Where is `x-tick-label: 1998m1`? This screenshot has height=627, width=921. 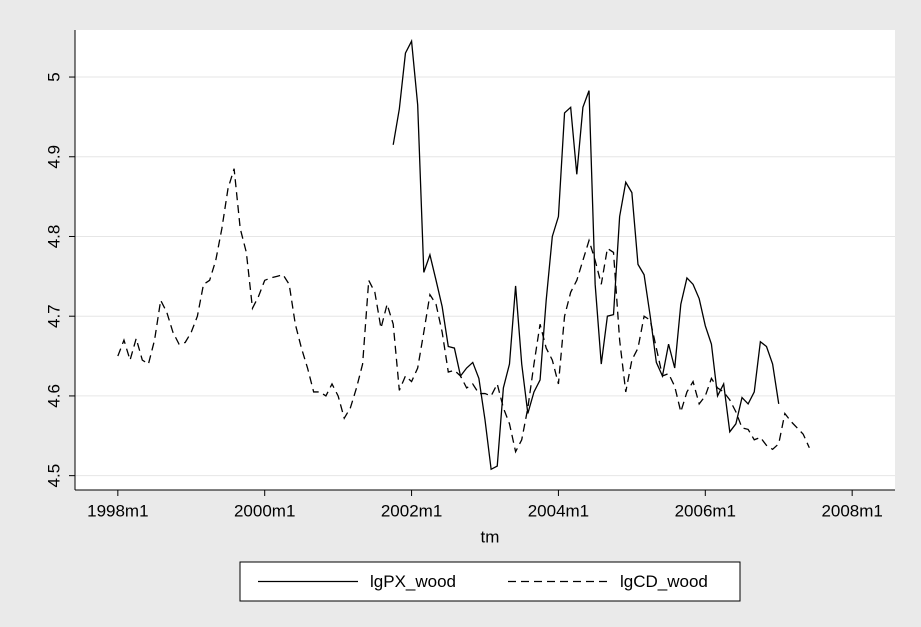 x-tick-label: 1998m1 is located at coordinates (117, 510).